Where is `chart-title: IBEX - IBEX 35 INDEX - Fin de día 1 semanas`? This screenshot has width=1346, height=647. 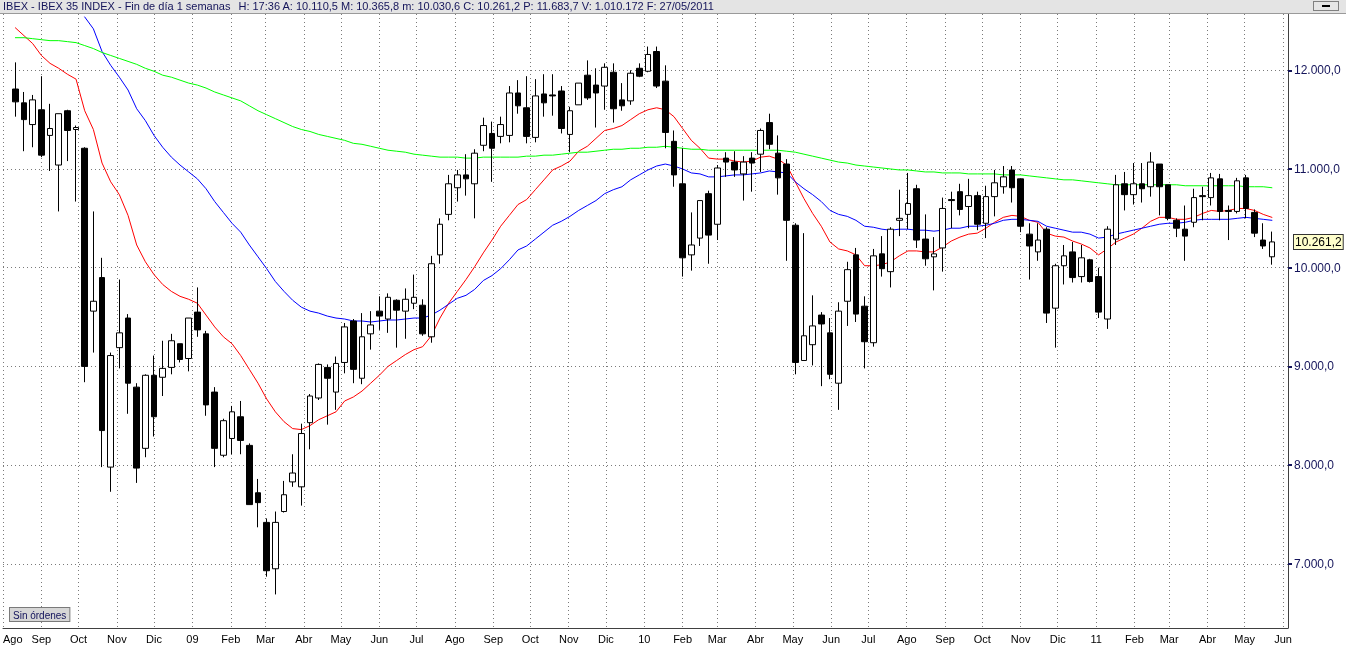
chart-title: IBEX - IBEX 35 INDEX - Fin de día 1 semanas is located at coordinates (117, 6).